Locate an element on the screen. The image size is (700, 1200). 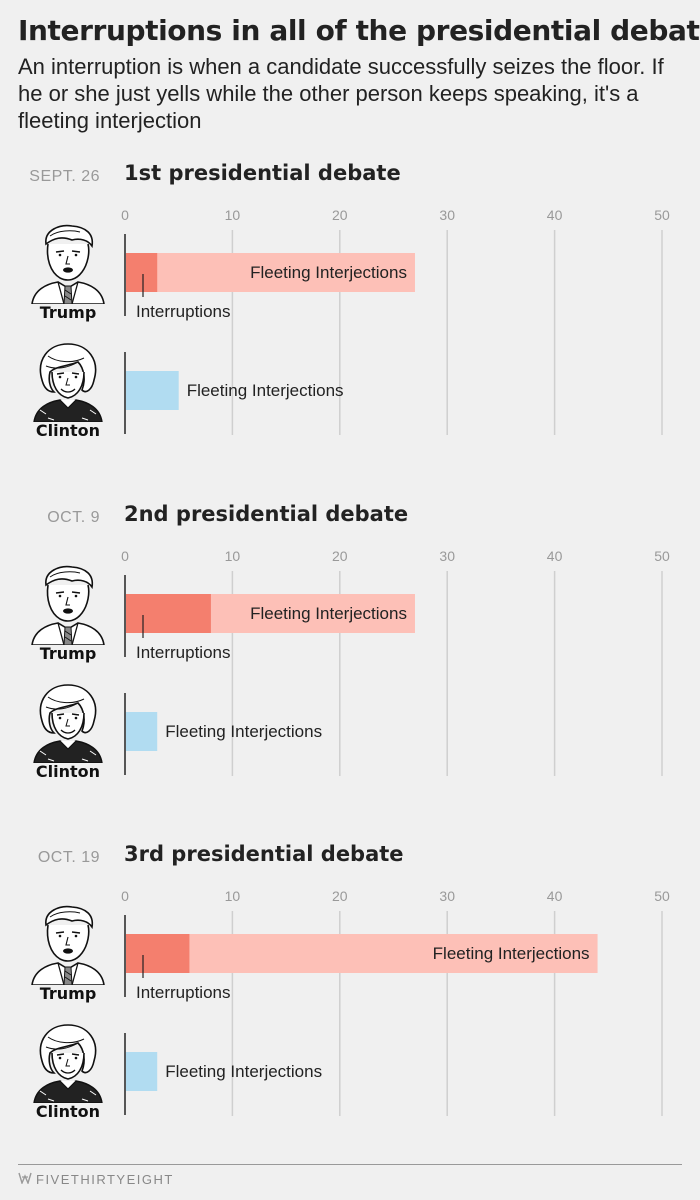
footer-brand: FIVETHIRTYEIGHT is located at coordinates (105, 1179).